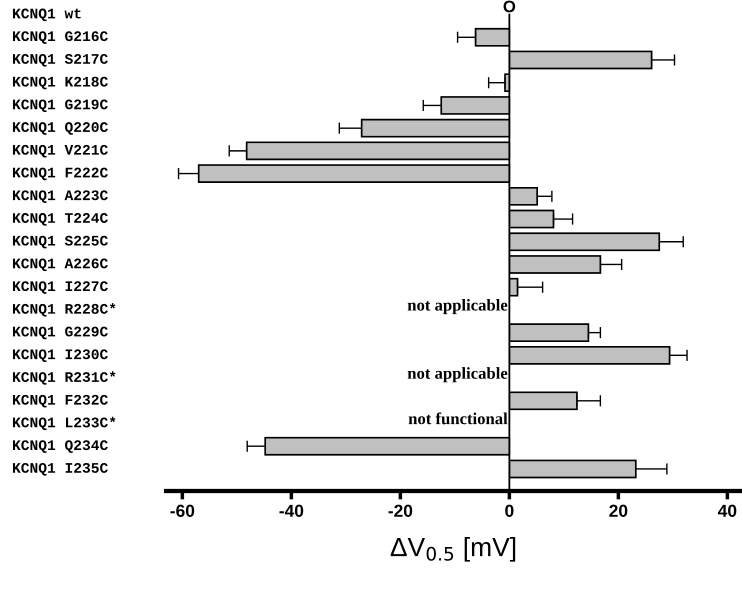  What do you see at coordinates (727, 510) in the screenshot?
I see `x-tick-label: 40` at bounding box center [727, 510].